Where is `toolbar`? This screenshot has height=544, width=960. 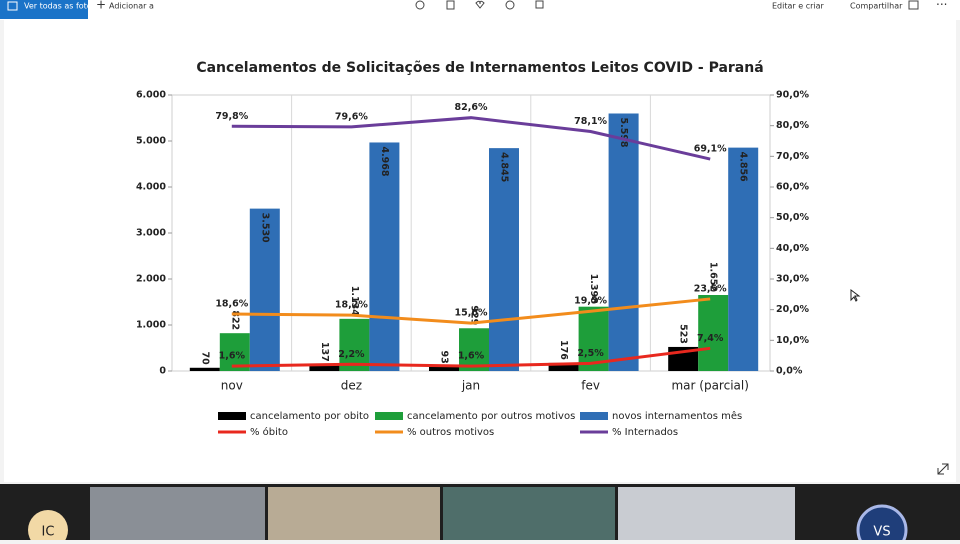 toolbar is located at coordinates (480, 10).